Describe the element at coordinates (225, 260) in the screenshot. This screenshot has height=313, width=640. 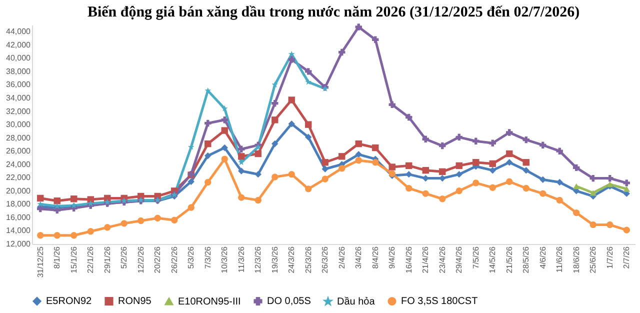
I see `x-tick-label: 10/3/26` at that location.